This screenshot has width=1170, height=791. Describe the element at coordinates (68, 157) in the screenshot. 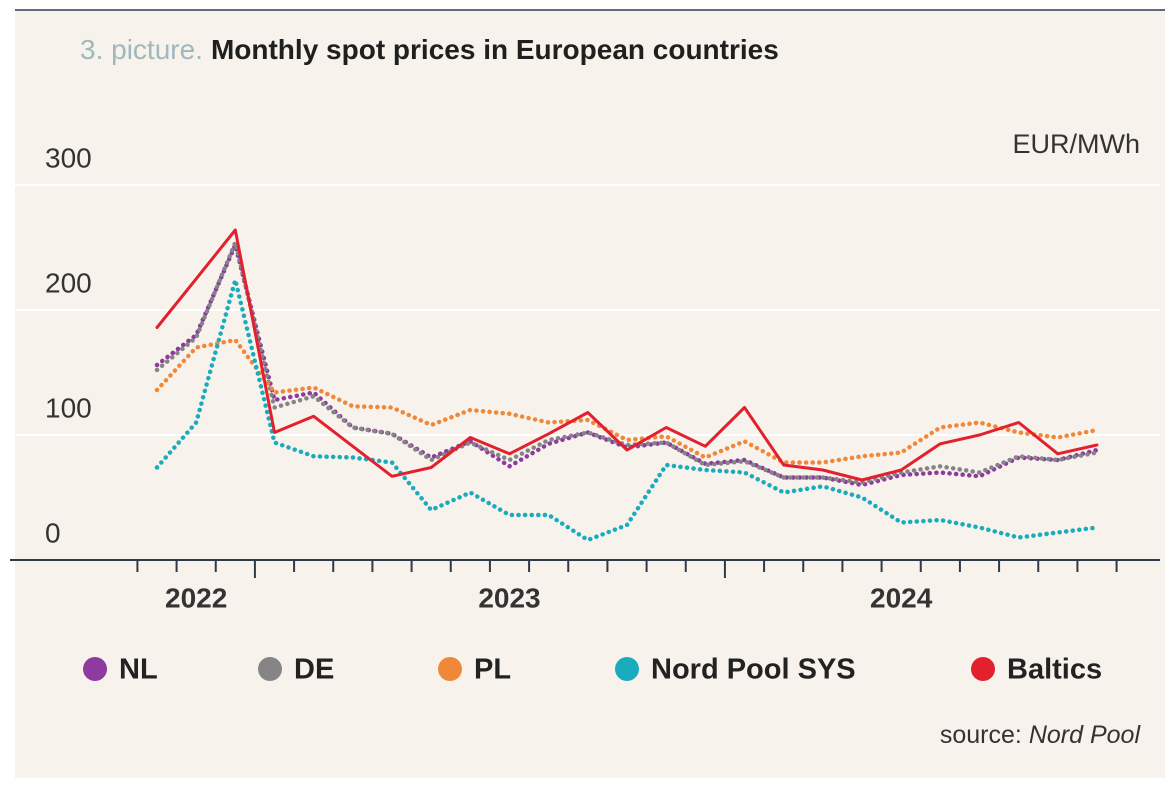

I see `y-tick-label: 300` at that location.